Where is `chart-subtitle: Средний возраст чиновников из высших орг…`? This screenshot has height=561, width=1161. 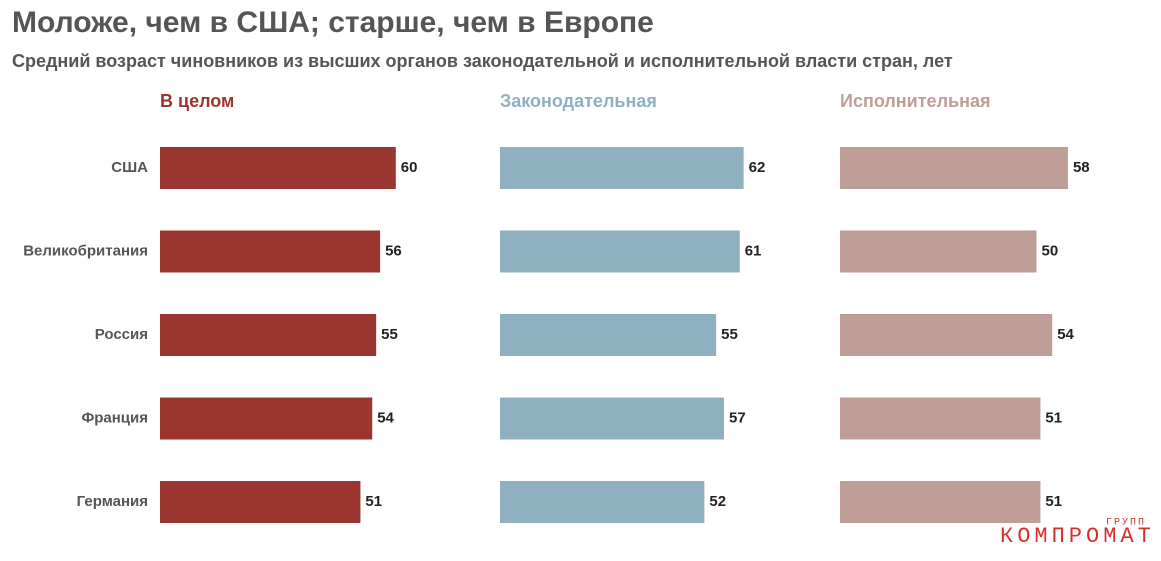
chart-subtitle: Средний возраст чиновников из высших орг… is located at coordinates (482, 61).